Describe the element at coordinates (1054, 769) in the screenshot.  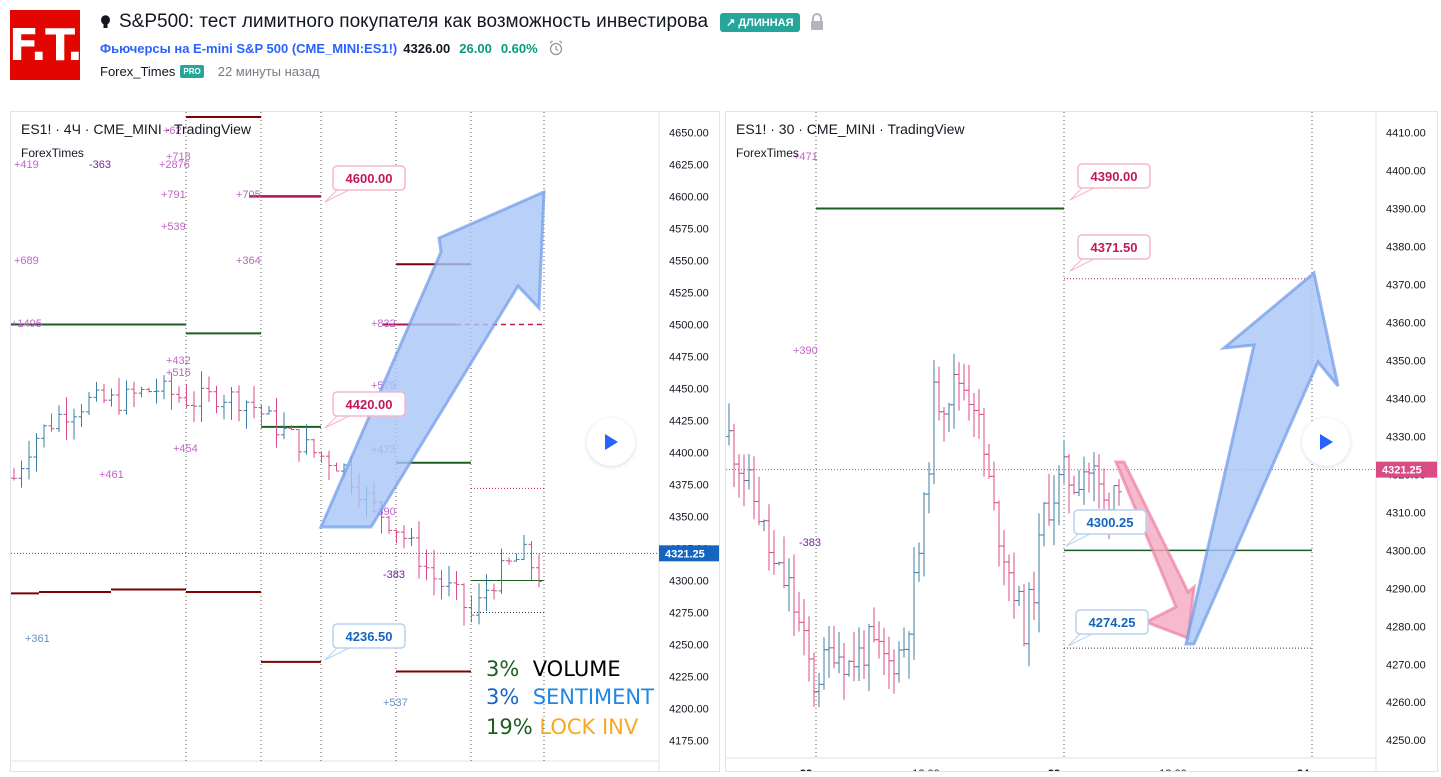
I see `x-tick-label: 23` at that location.